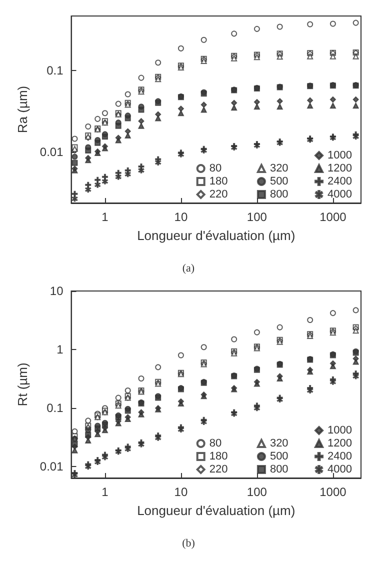  What do you see at coordinates (22, 384) in the screenshot?
I see `y-axis-title: Rt (µm)` at bounding box center [22, 384].